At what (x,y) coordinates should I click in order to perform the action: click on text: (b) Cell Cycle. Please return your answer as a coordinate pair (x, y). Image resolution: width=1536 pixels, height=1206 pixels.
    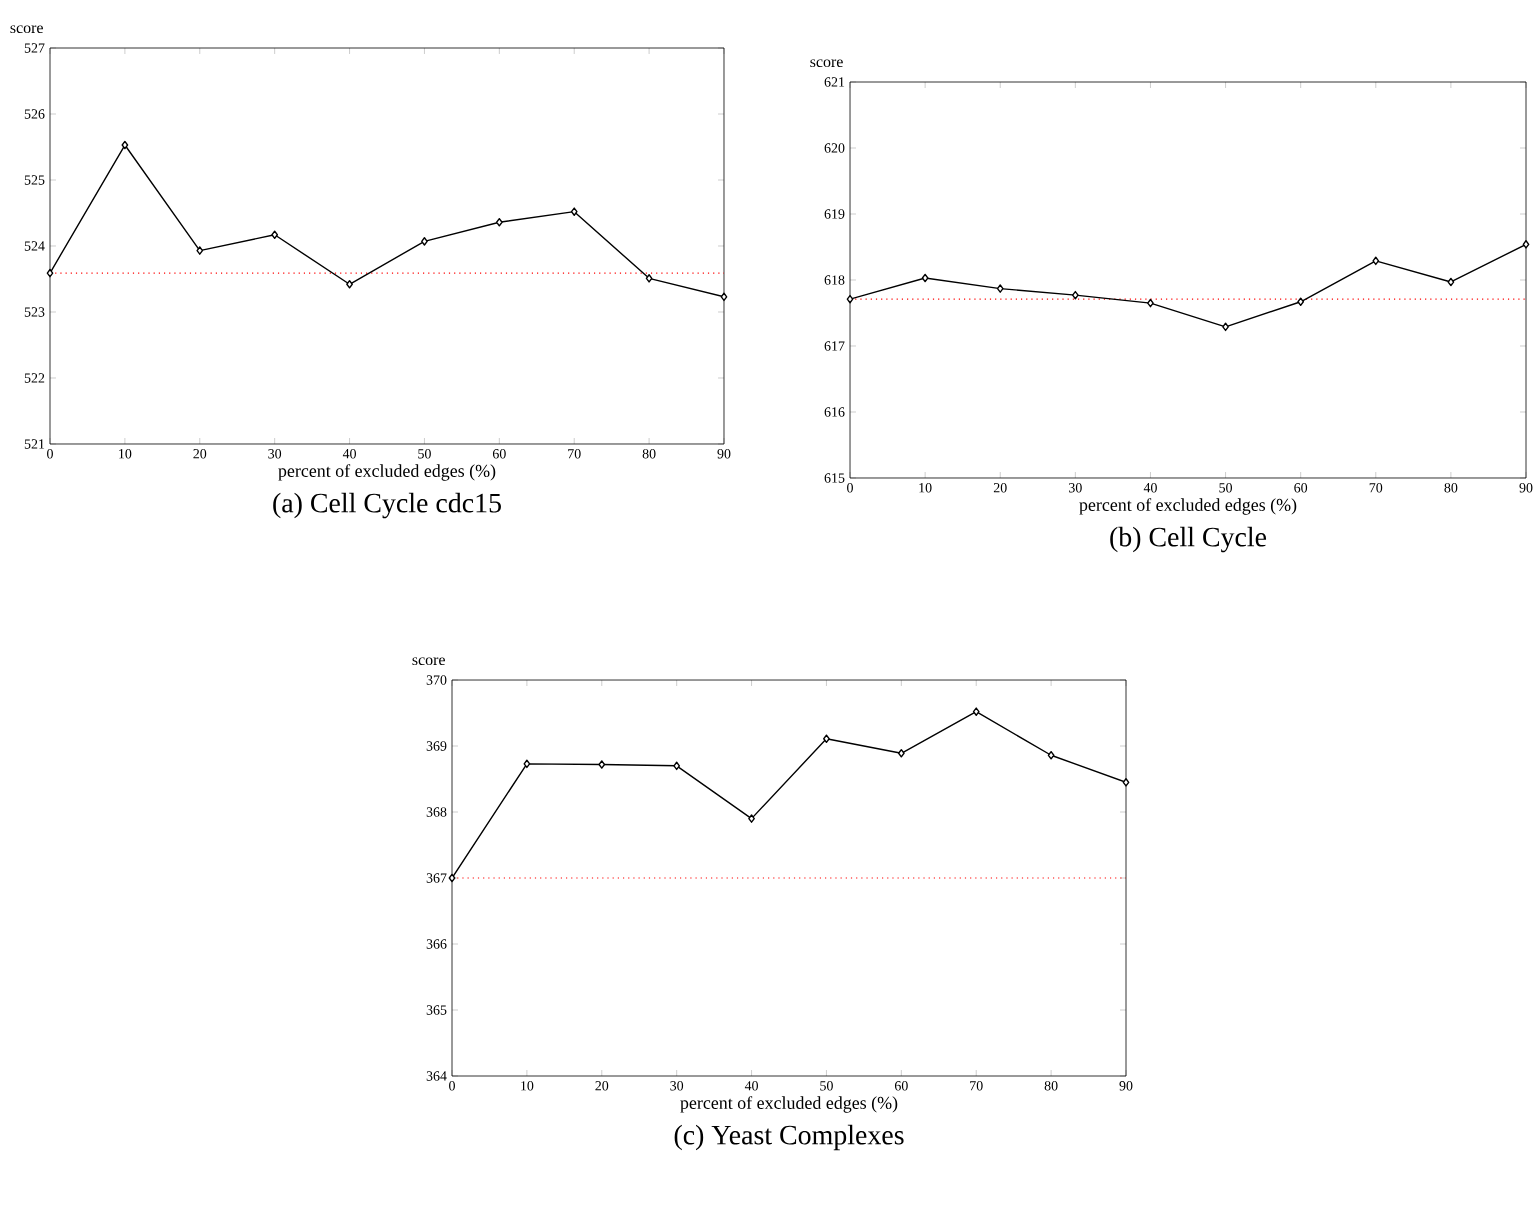
    Looking at the image, I should click on (1188, 539).